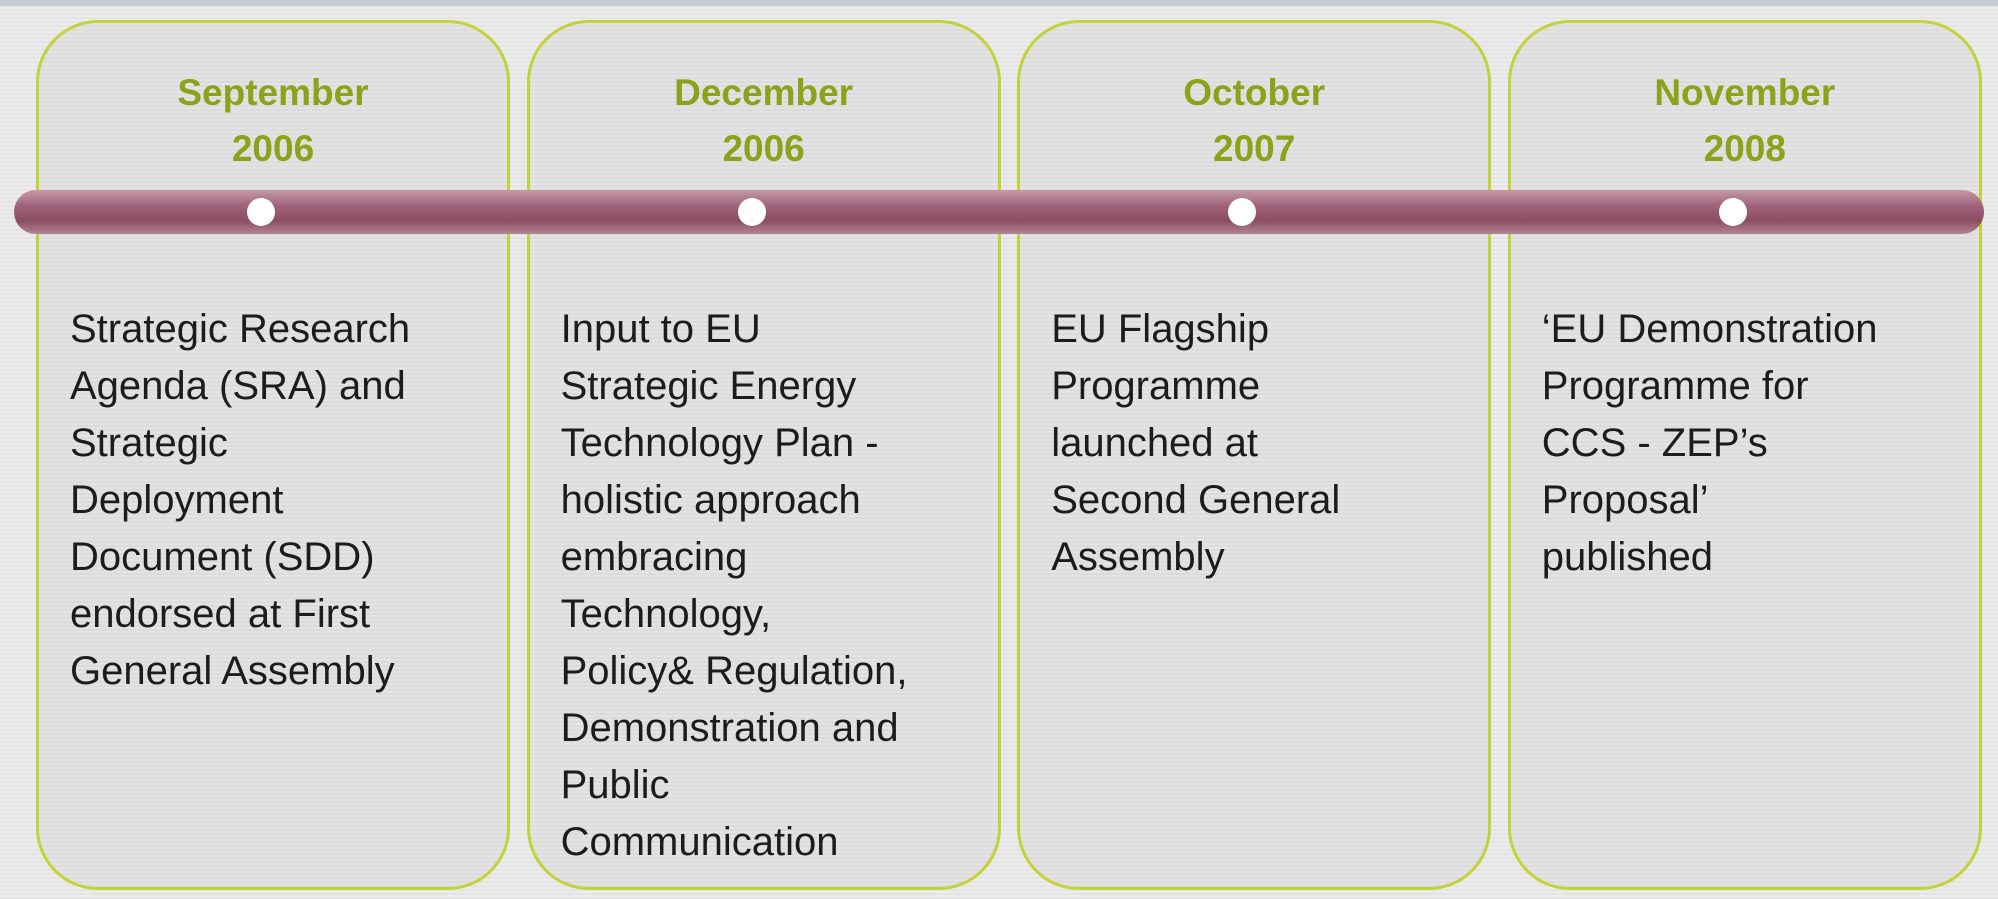  What do you see at coordinates (1138, 557) in the screenshot?
I see `description-line: Assembly` at bounding box center [1138, 557].